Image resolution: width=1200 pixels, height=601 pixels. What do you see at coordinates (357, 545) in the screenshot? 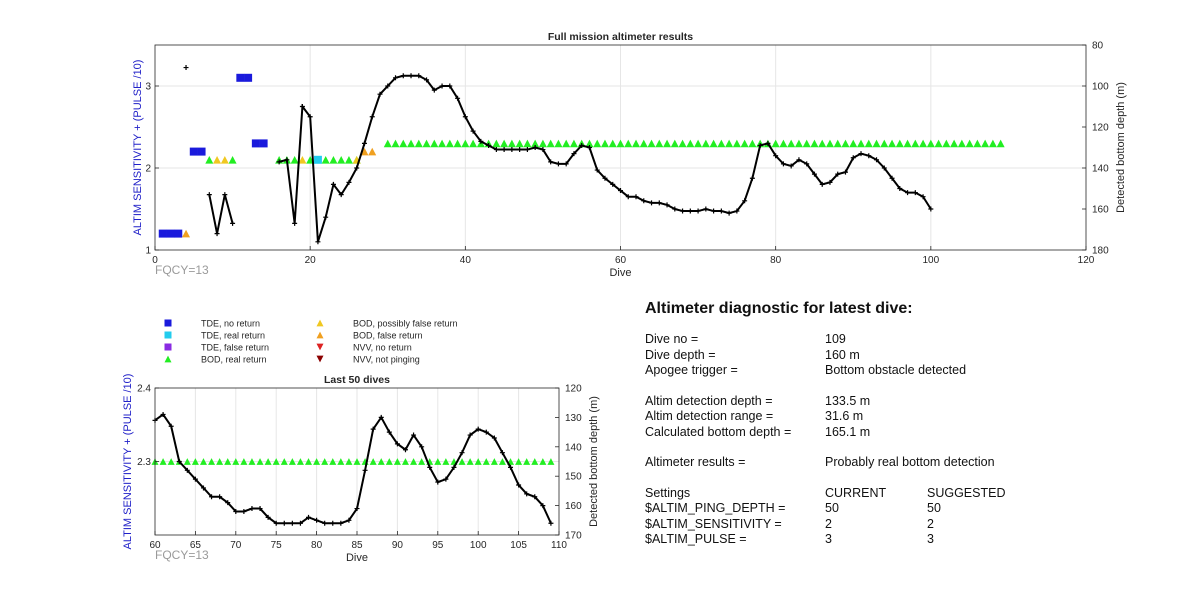
I see `x-tick-label: 85` at bounding box center [357, 545].